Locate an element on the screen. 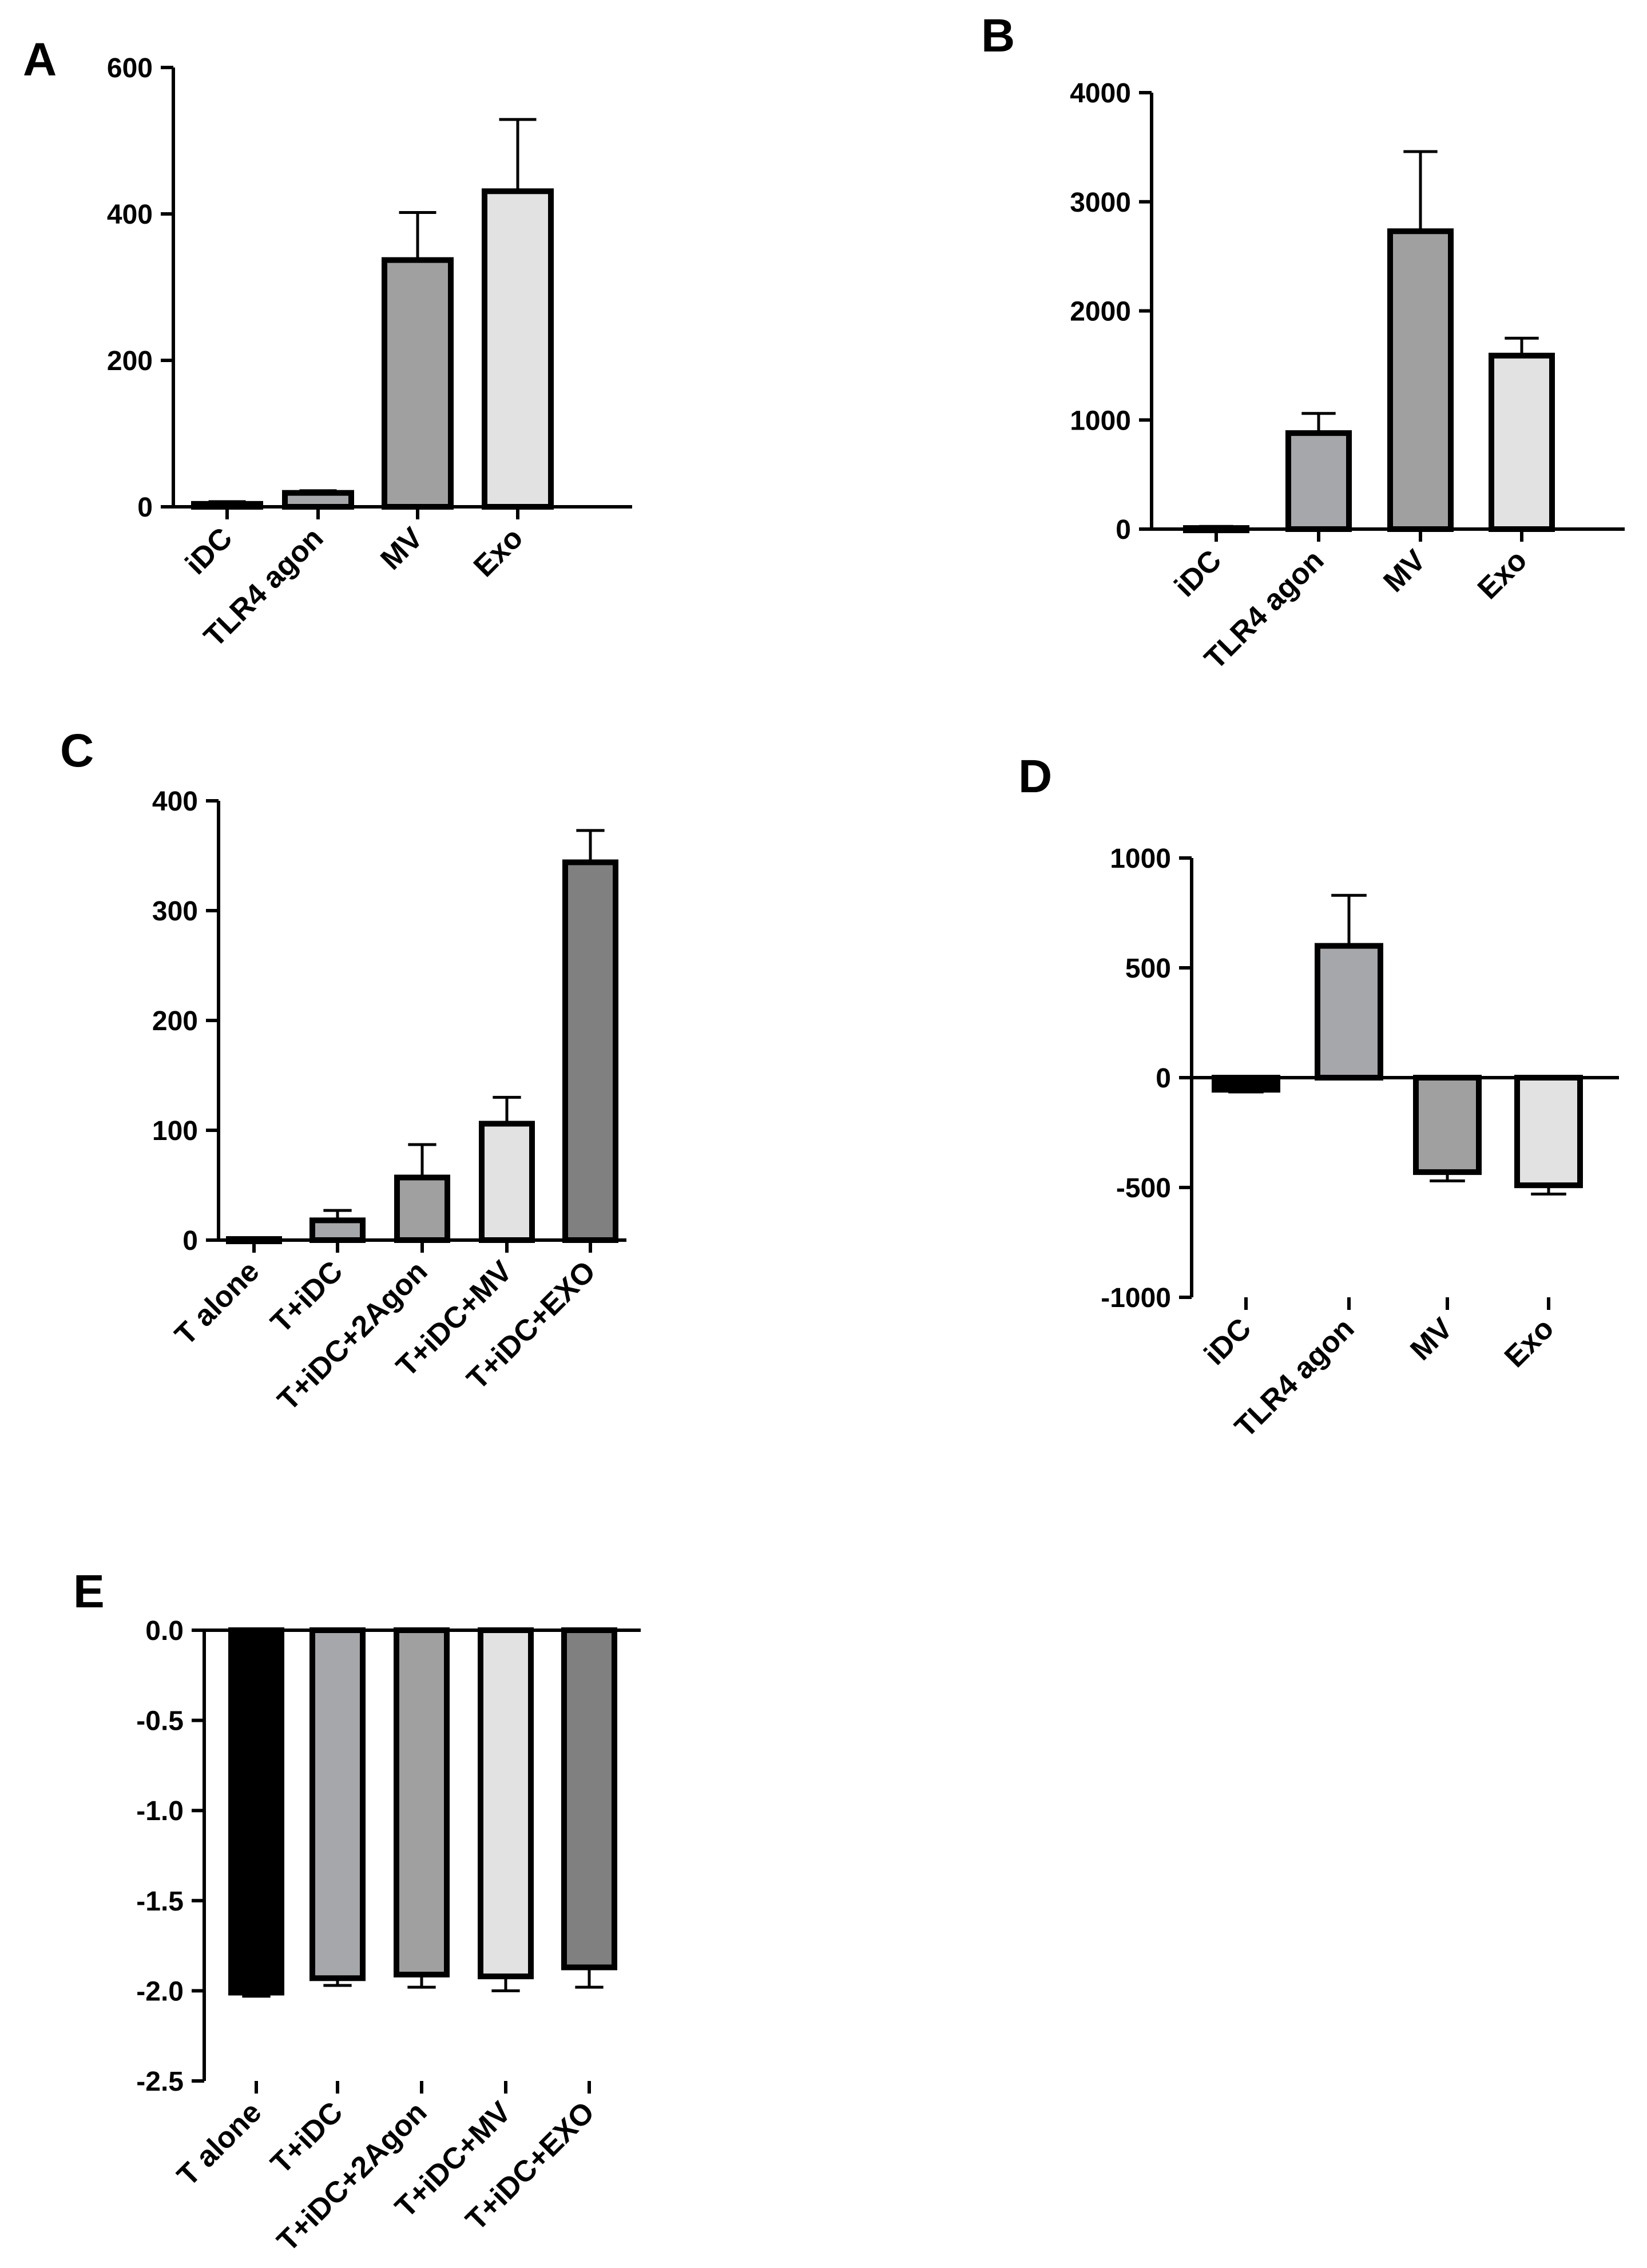 The image size is (1647, 2268). panel-label: A is located at coordinates (40, 60).